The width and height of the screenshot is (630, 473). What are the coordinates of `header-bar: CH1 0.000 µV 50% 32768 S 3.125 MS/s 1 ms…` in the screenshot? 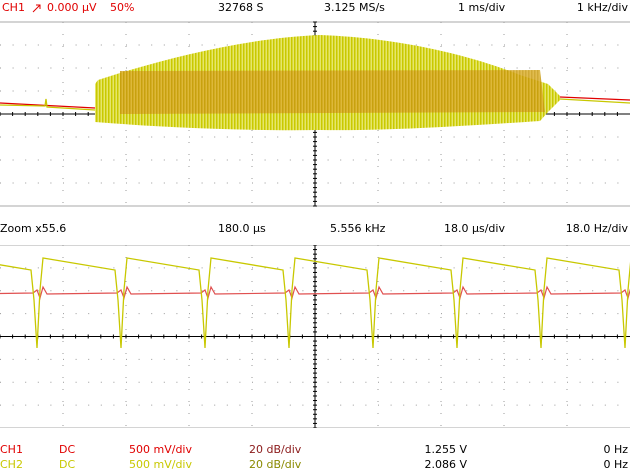 It's located at (315, 7).